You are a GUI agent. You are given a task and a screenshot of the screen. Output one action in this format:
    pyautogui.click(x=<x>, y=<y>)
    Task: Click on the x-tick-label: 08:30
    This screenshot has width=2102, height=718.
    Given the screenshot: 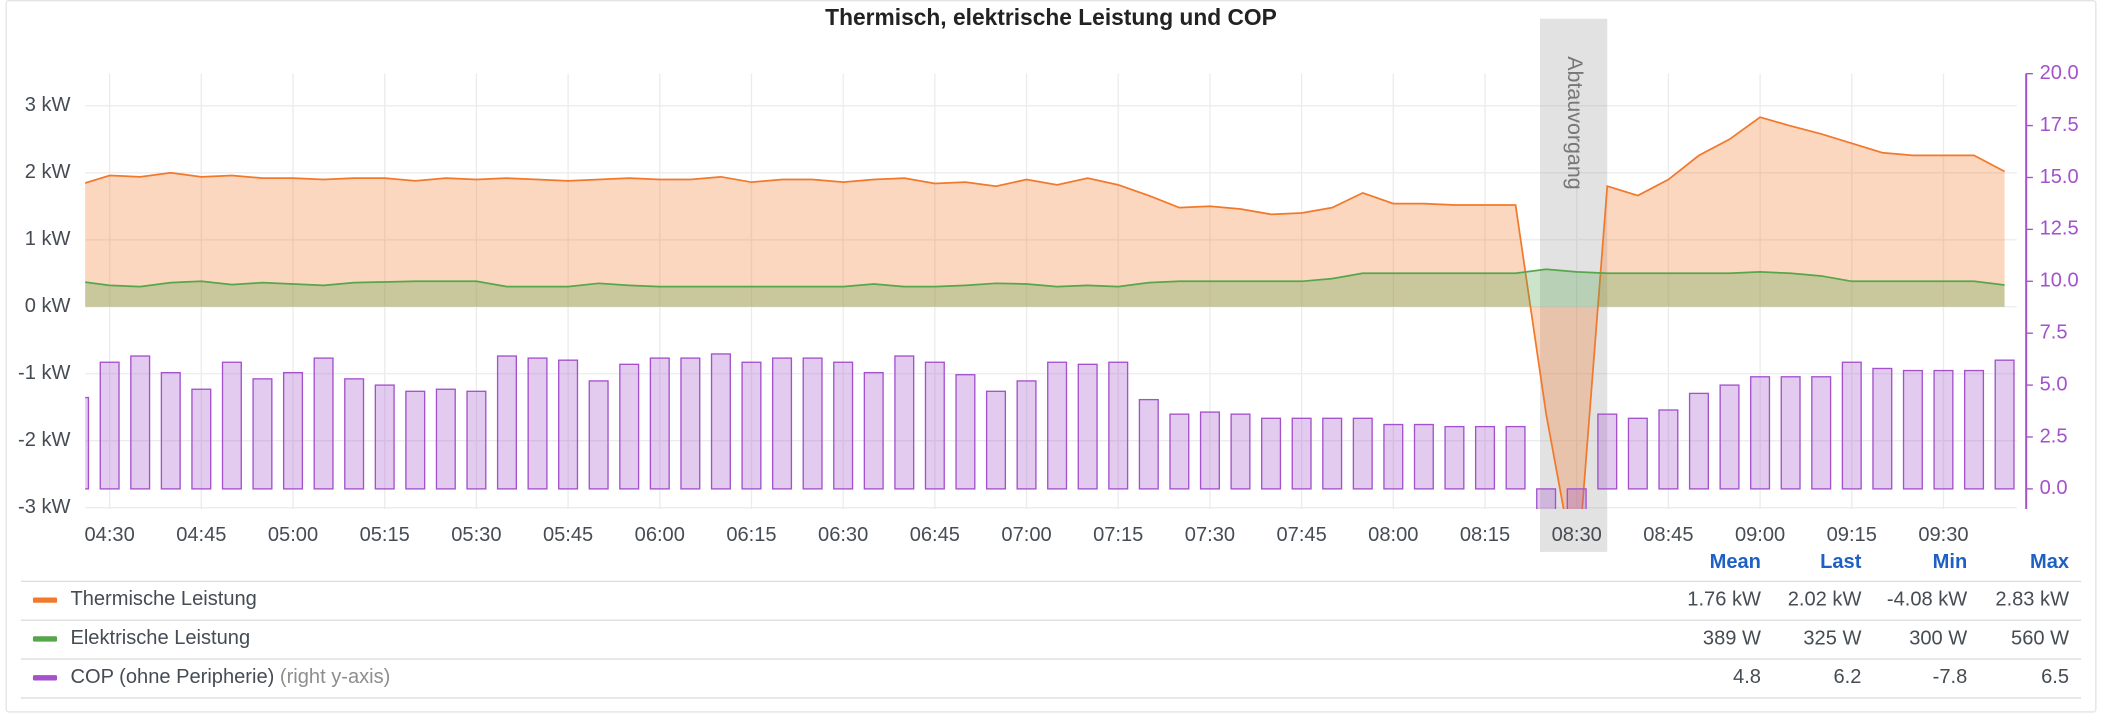 What is the action you would take?
    pyautogui.click(x=1577, y=535)
    